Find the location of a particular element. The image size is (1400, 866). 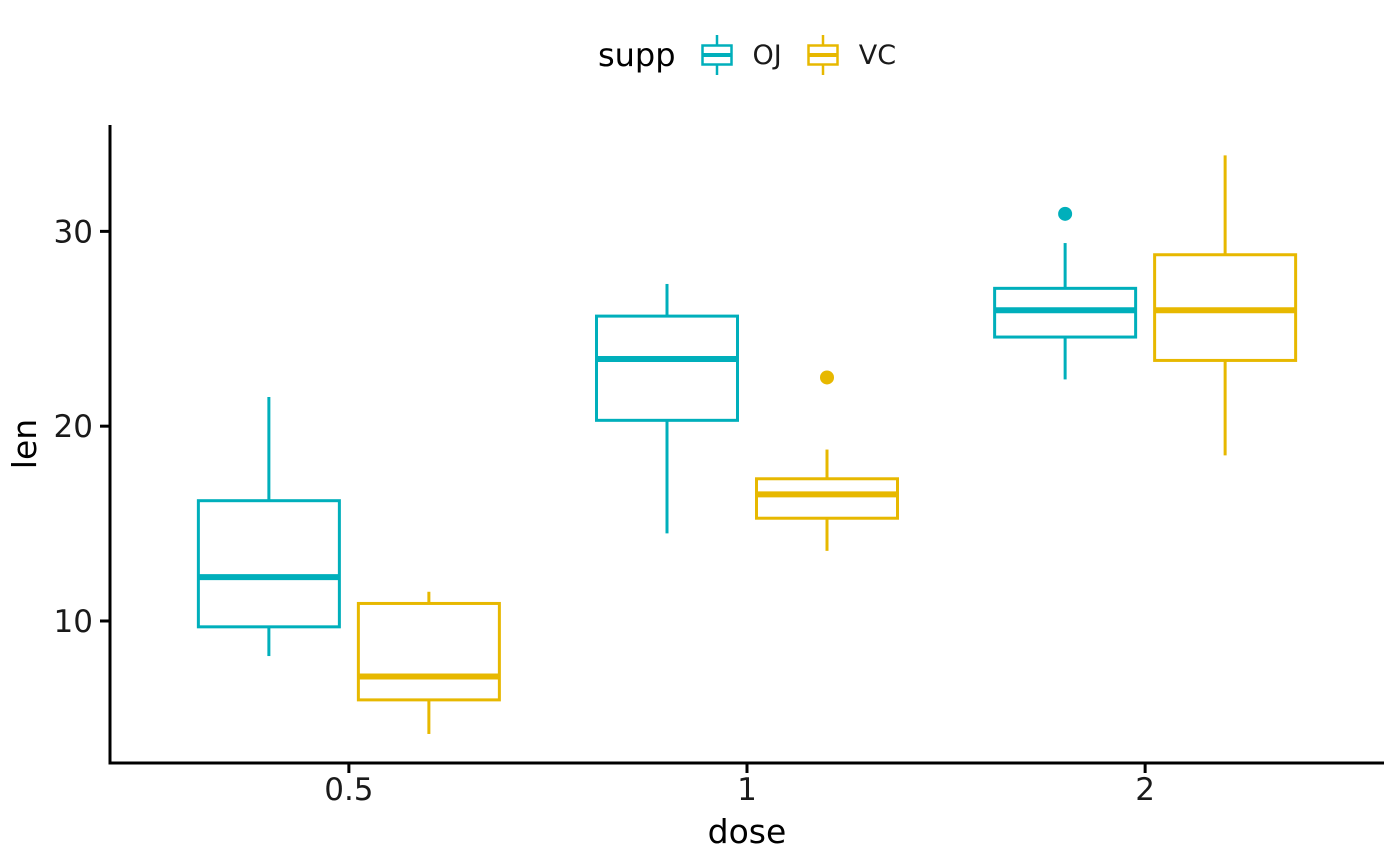

box-oj-dose-0.5 is located at coordinates (268, 564).